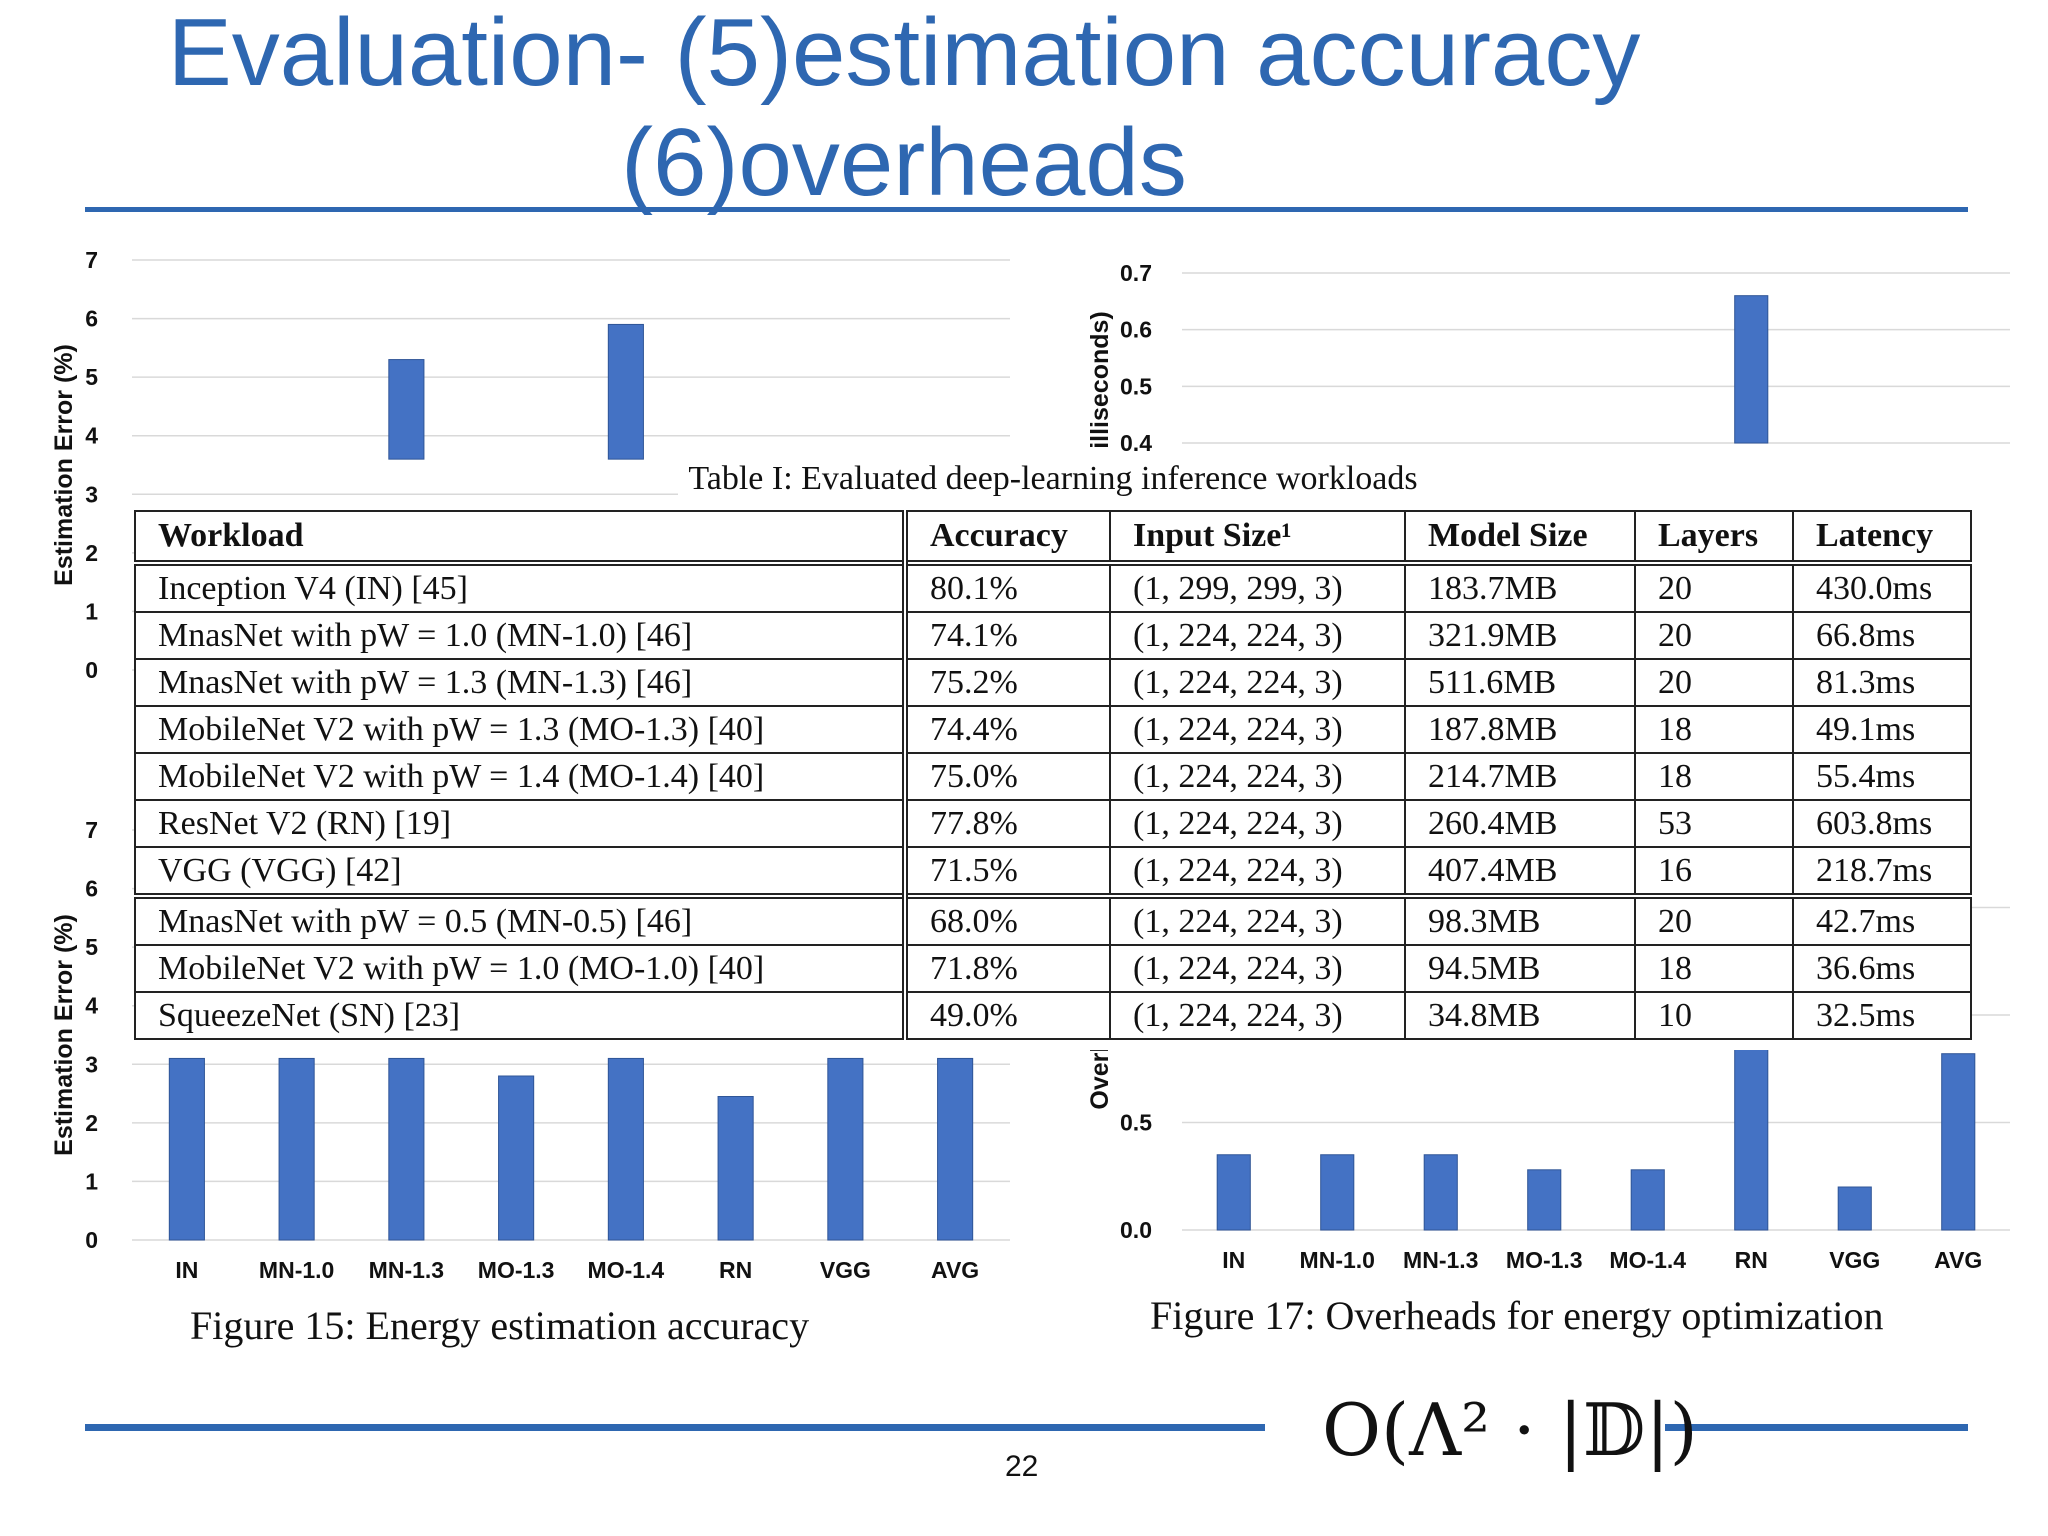 Image resolution: width=2048 pixels, height=1536 pixels. Describe the element at coordinates (1520, 776) in the screenshot. I see `cell-model-size: 214.7MB` at that location.